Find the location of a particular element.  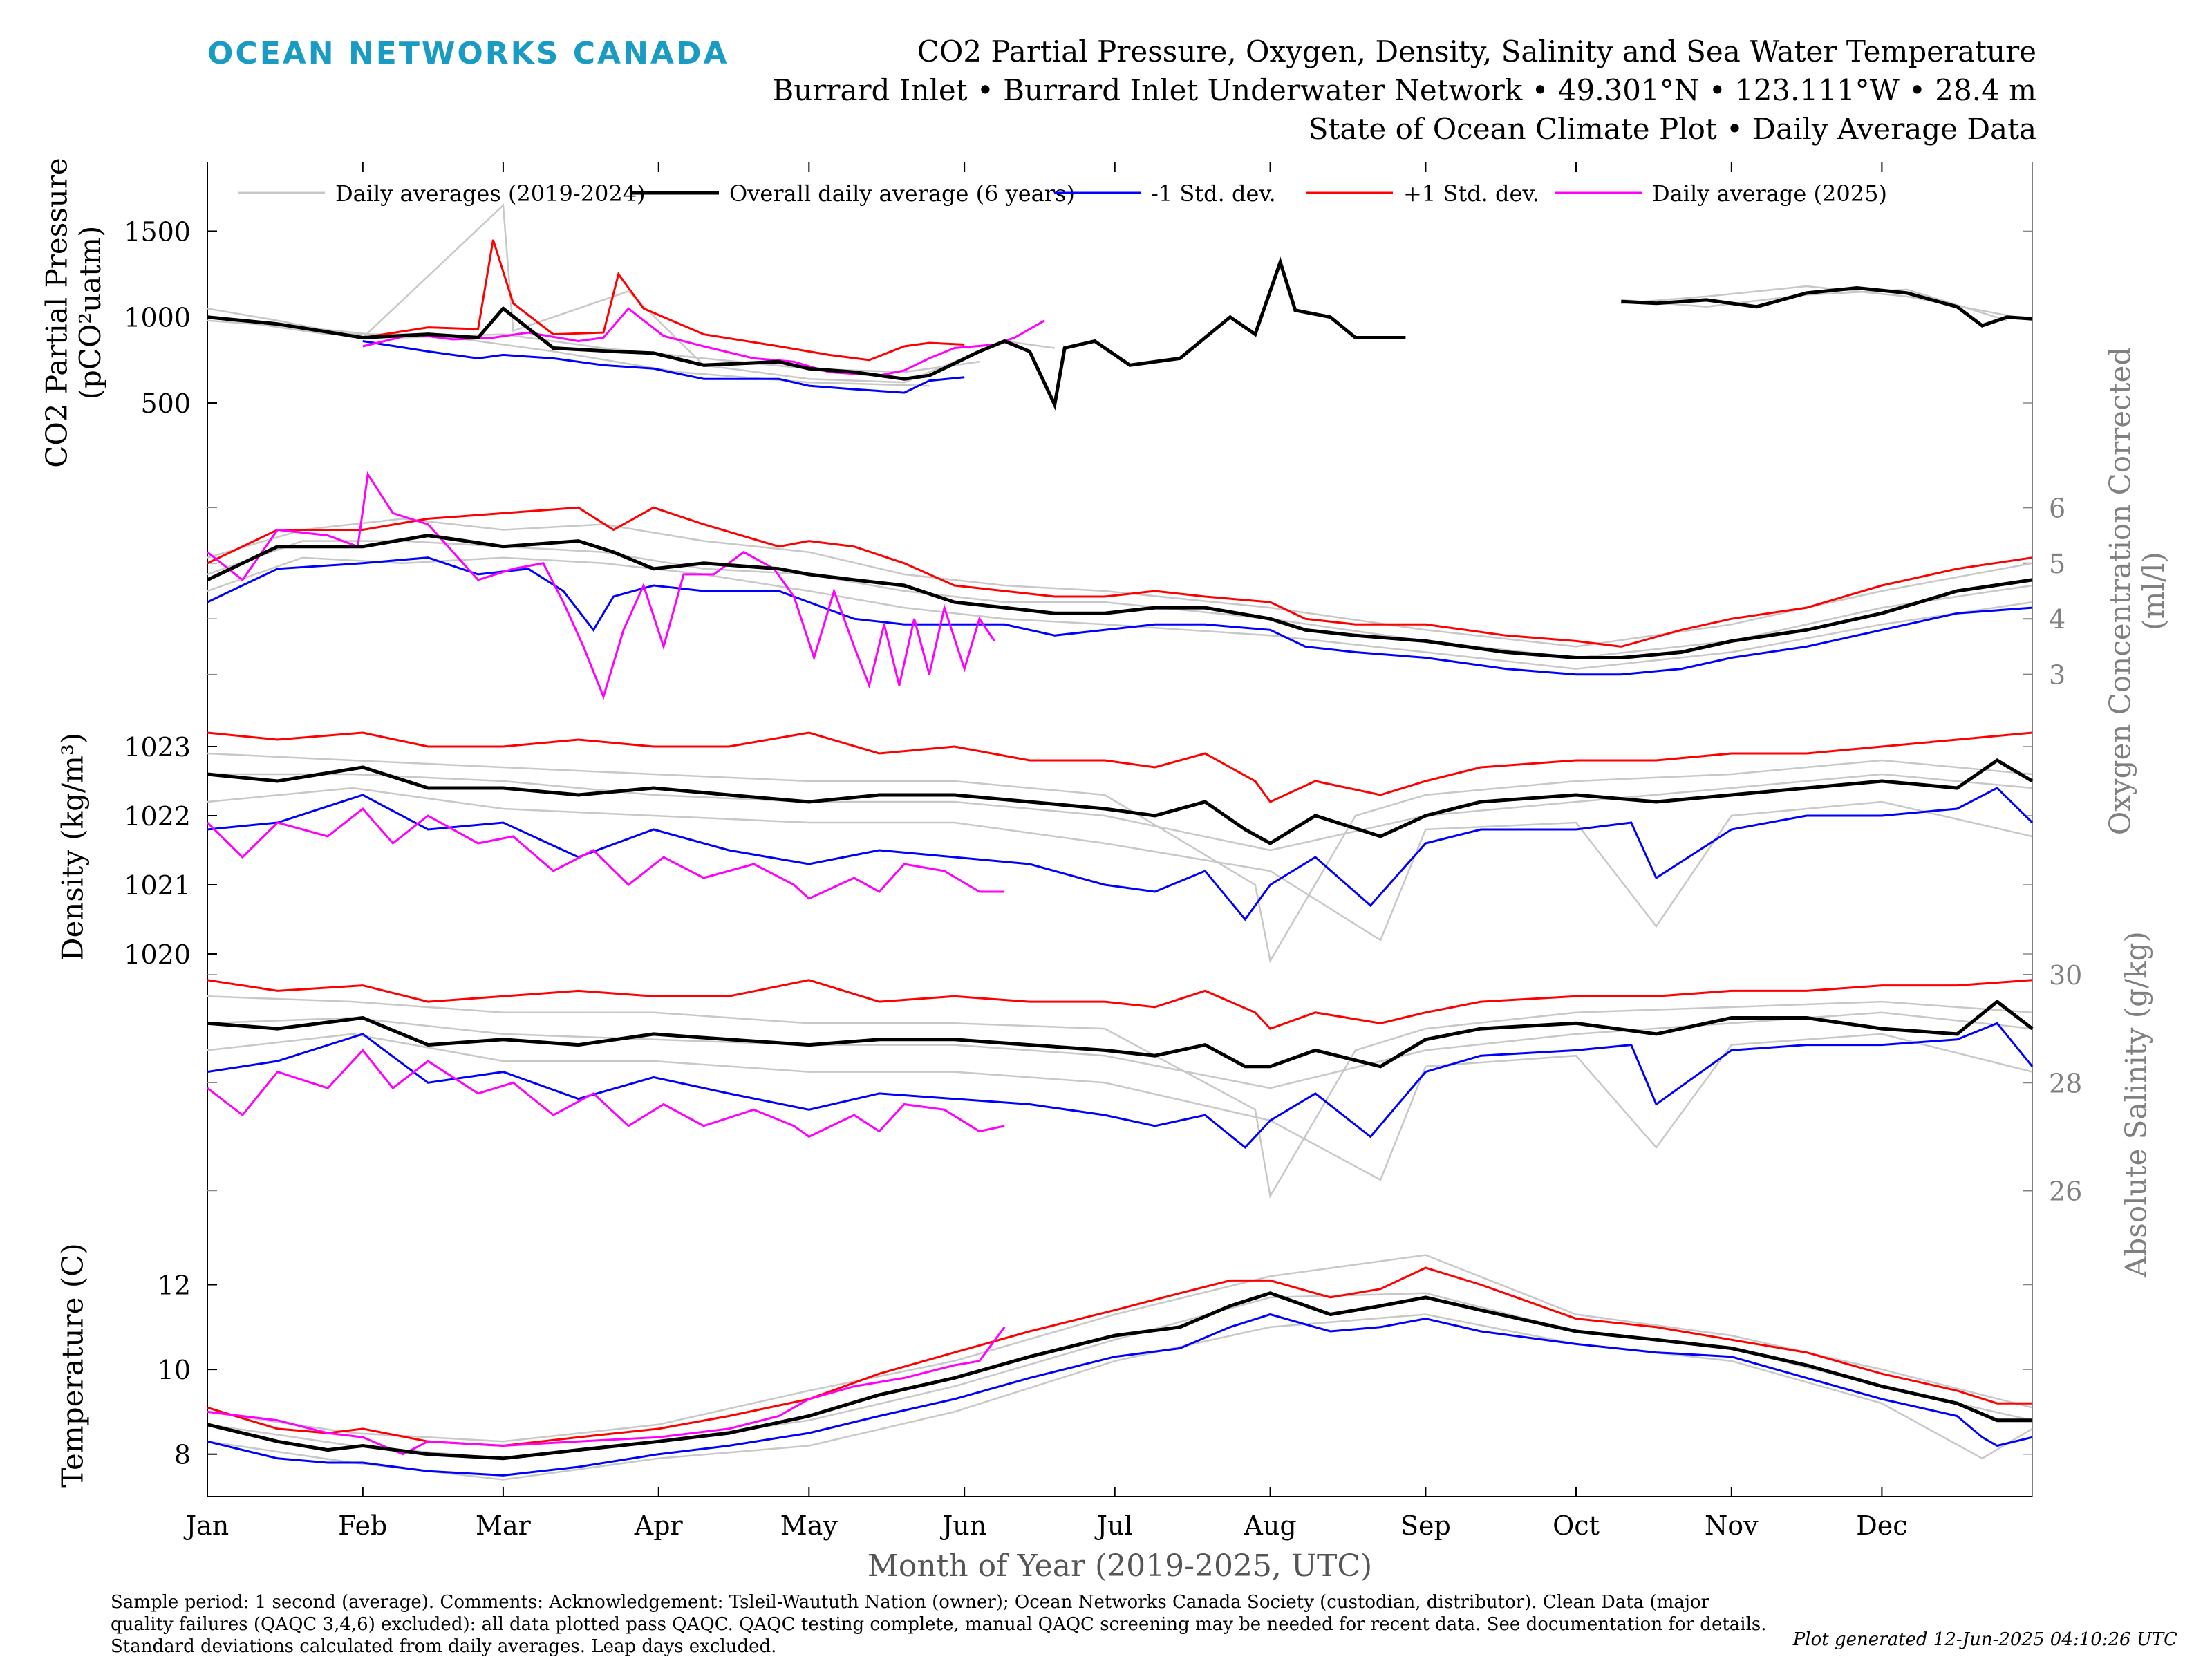

density-minus-std-line is located at coordinates (1120, 854).